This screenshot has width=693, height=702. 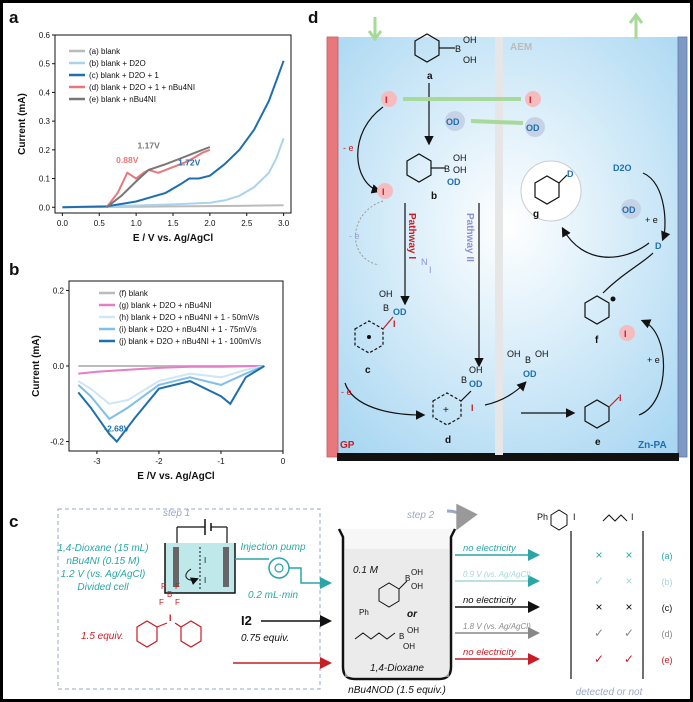 What do you see at coordinates (22, 124) in the screenshot?
I see `chart-a-ylabel: Current (mA)` at bounding box center [22, 124].